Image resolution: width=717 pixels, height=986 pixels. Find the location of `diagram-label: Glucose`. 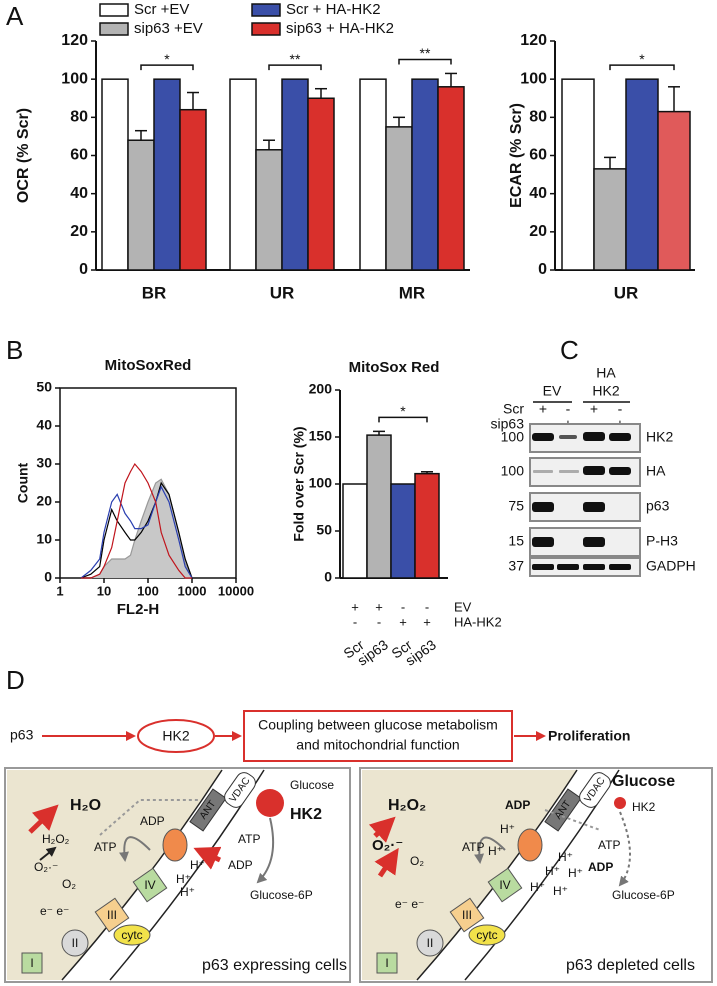

diagram-label: Glucose is located at coordinates (312, 785).